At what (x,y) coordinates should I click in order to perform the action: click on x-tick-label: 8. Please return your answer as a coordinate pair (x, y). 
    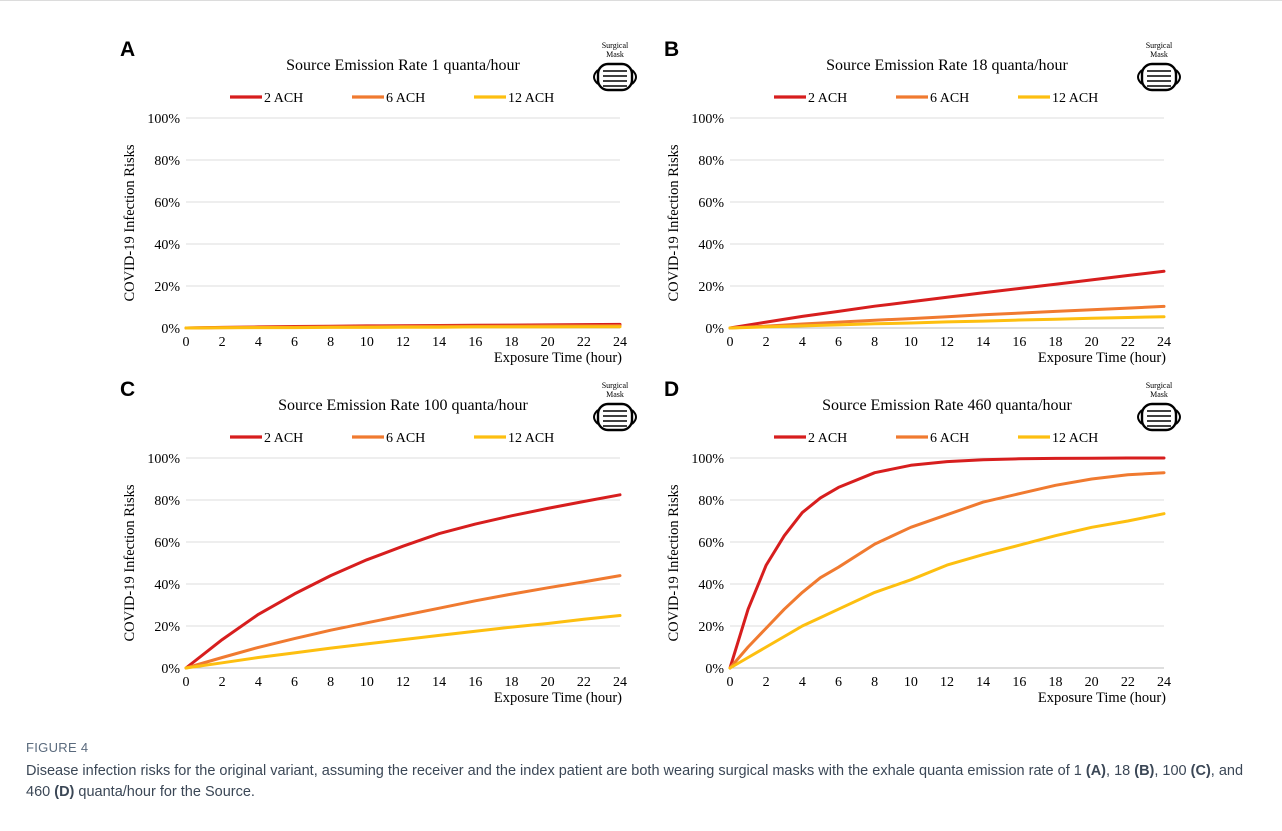
    Looking at the image, I should click on (330, 682).